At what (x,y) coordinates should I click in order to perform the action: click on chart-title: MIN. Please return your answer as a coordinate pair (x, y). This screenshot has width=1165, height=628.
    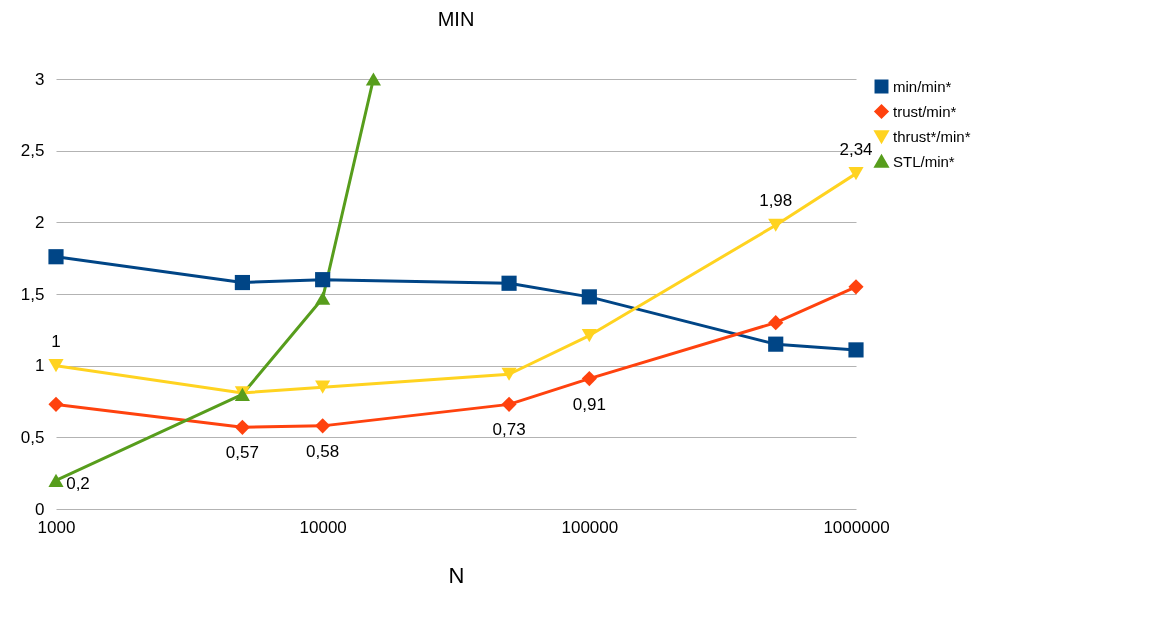
    Looking at the image, I should click on (456, 19).